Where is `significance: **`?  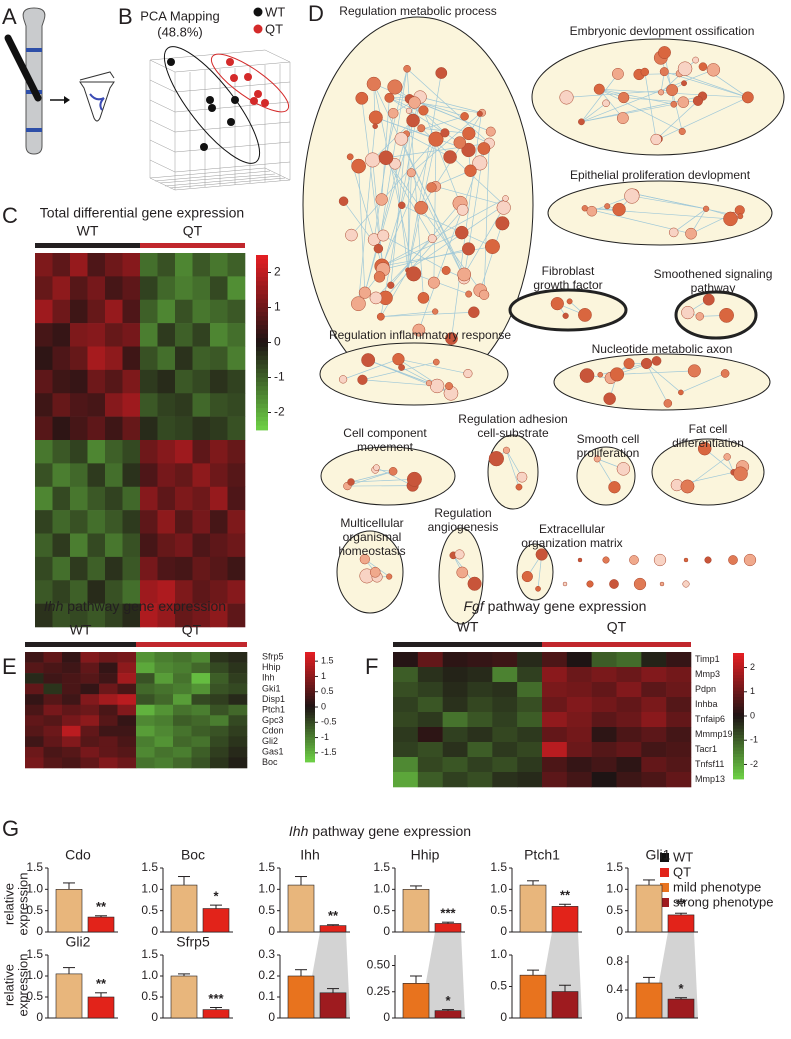
significance: ** is located at coordinates (681, 904).